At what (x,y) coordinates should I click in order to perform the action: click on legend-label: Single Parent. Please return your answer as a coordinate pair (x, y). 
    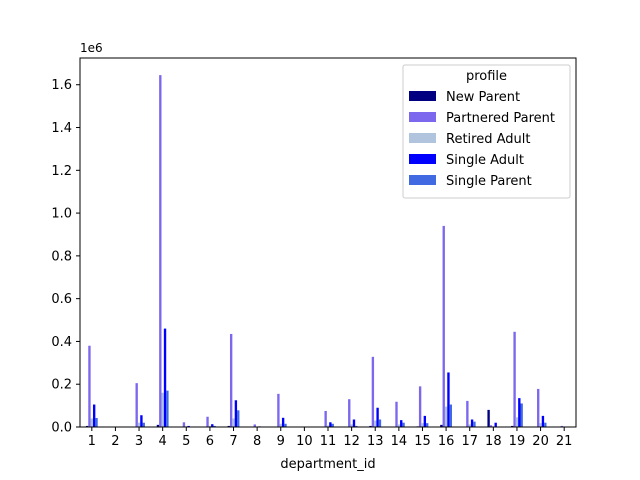
    Looking at the image, I should click on (489, 181).